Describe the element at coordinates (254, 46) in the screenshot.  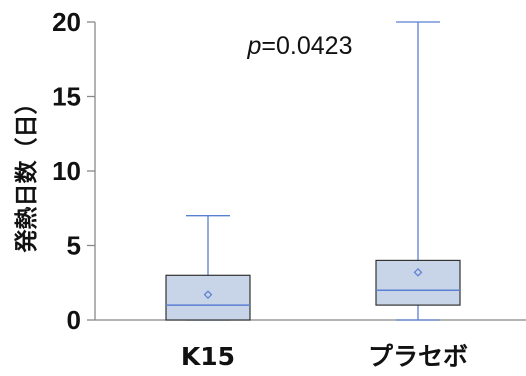
I see `p-letter: p` at that location.